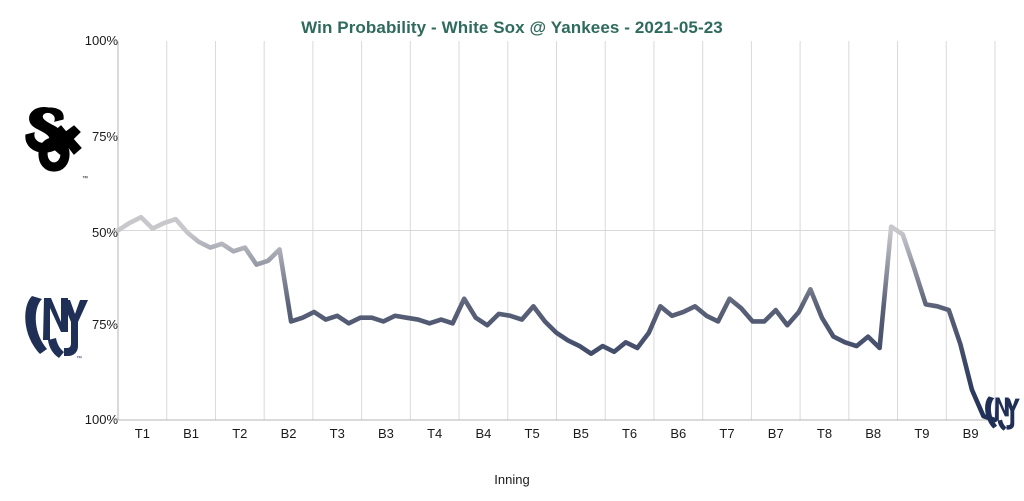 The height and width of the screenshot is (501, 1024). What do you see at coordinates (629, 433) in the screenshot?
I see `x-tick-label-t6: T6` at bounding box center [629, 433].